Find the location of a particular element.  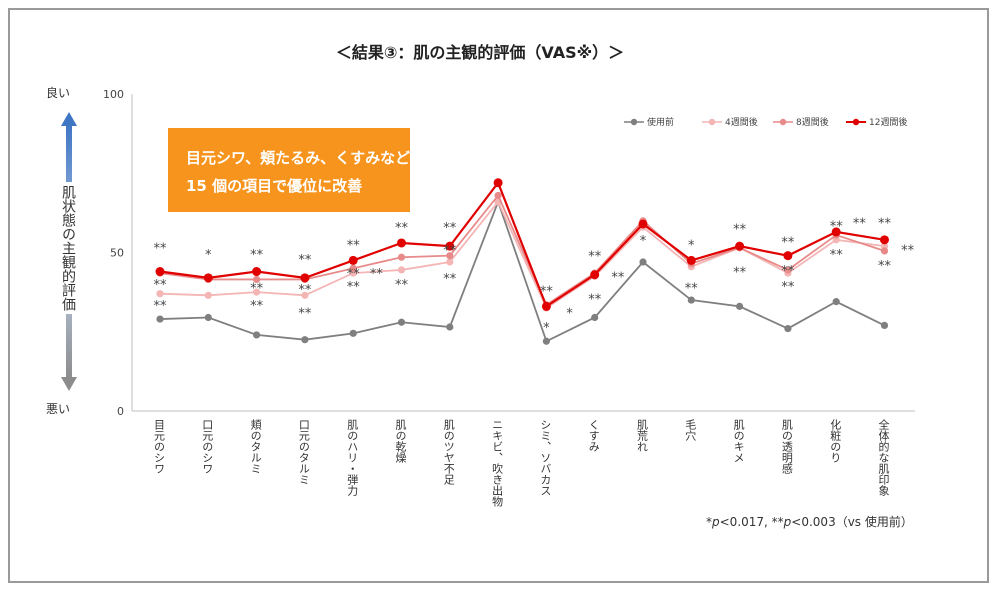

legend-label: 8週間後 is located at coordinates (812, 122).